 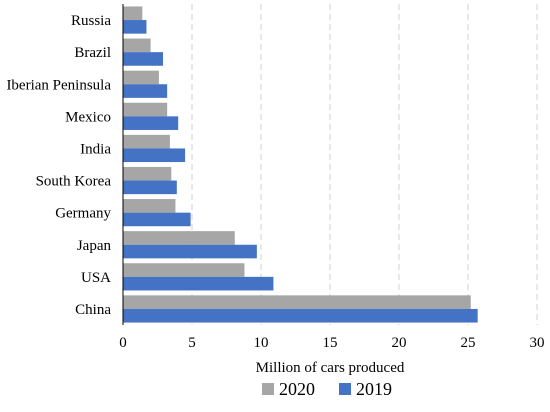 What do you see at coordinates (198, 283) in the screenshot?
I see `bar-2019-usa` at bounding box center [198, 283].